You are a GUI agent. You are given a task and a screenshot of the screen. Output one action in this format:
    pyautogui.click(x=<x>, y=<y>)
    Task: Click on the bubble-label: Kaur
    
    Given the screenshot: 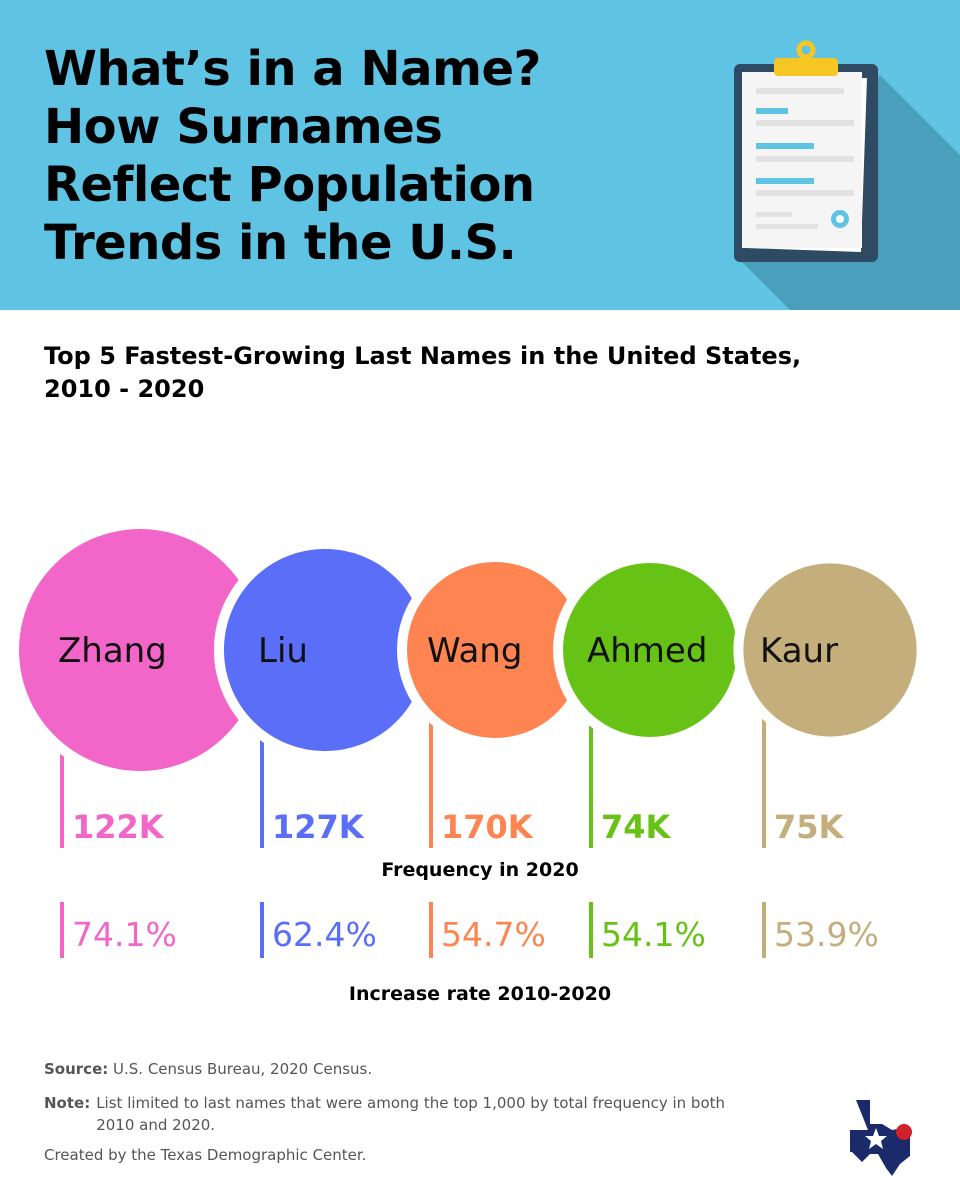 What is the action you would take?
    pyautogui.click(x=799, y=651)
    